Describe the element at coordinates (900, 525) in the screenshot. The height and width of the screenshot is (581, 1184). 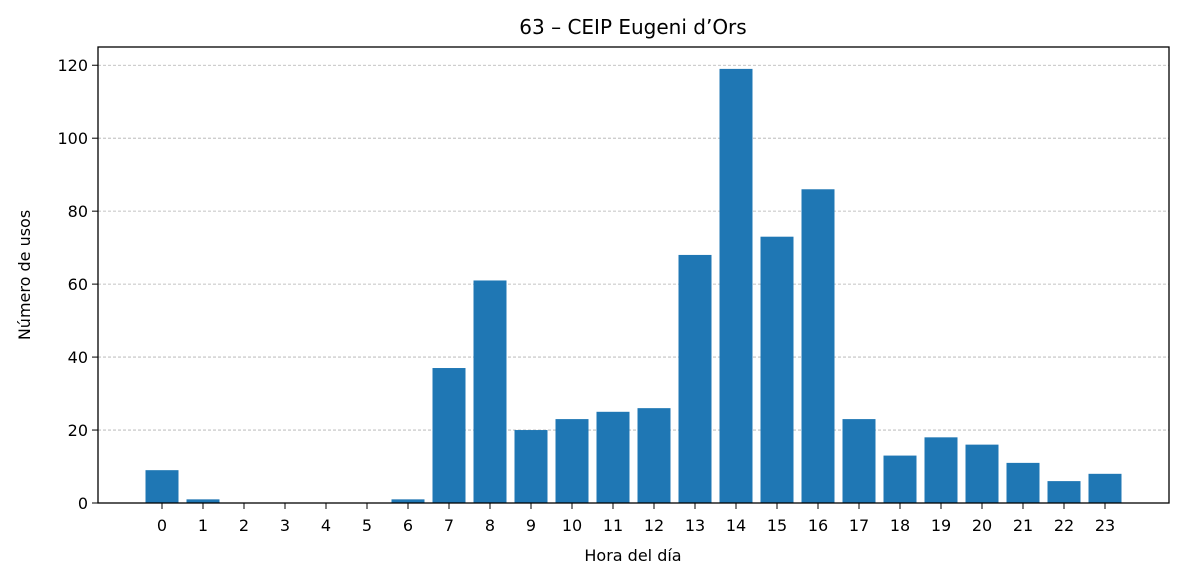
I see `x-tick-label-18: 18` at that location.